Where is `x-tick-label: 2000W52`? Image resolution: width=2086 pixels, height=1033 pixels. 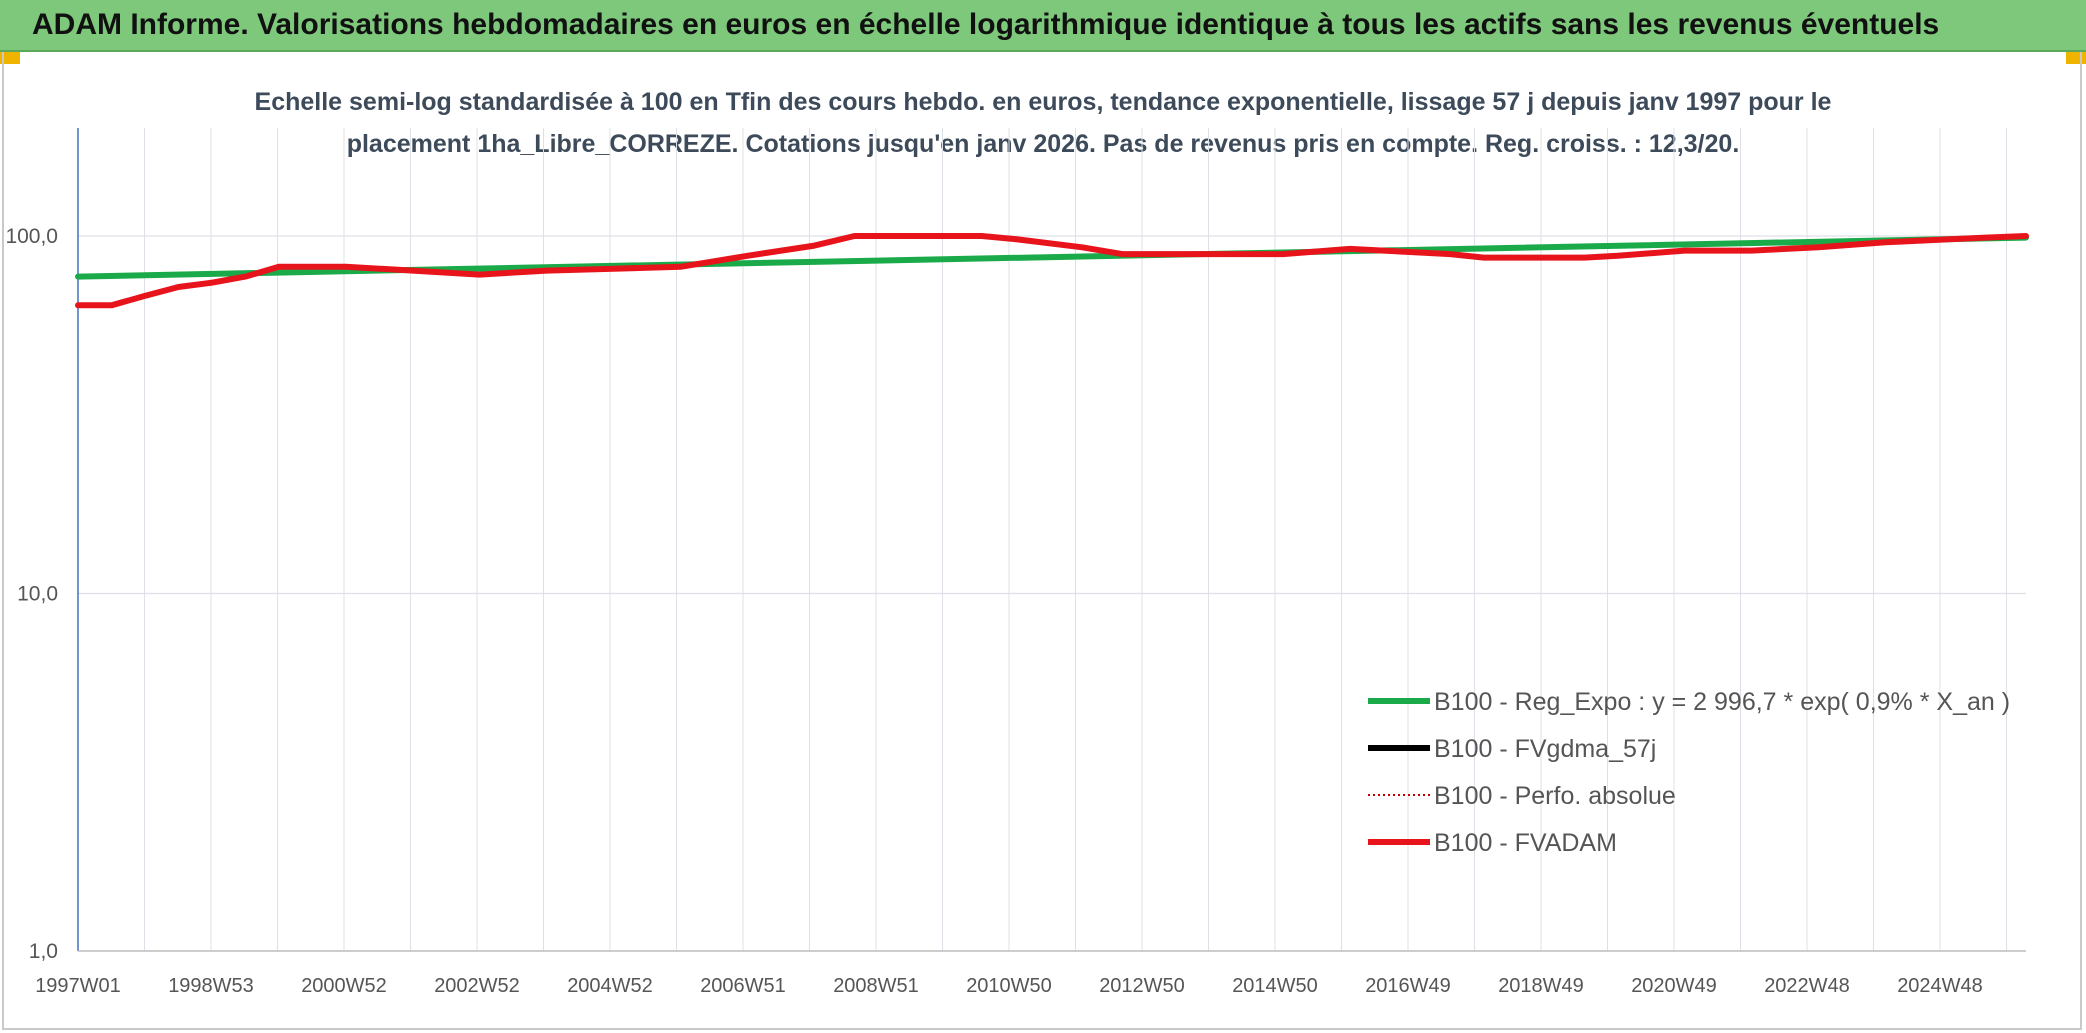 x-tick-label: 2000W52 is located at coordinates (344, 986).